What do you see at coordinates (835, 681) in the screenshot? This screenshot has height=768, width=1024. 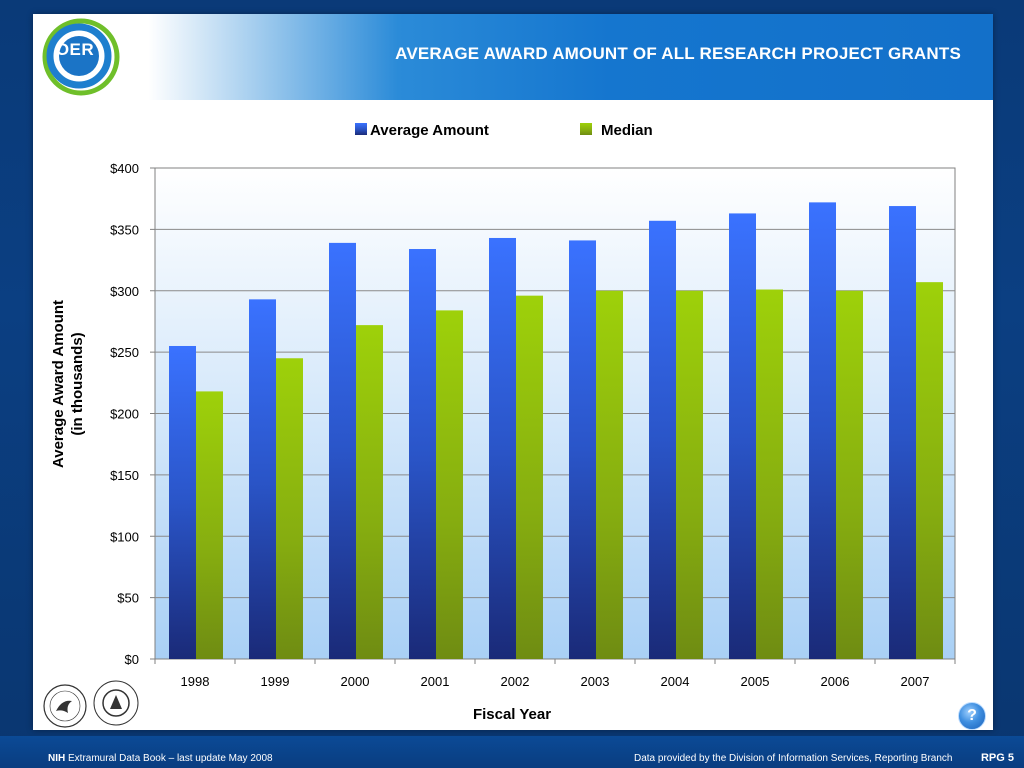 I see `x-tick-label: 2006` at bounding box center [835, 681].